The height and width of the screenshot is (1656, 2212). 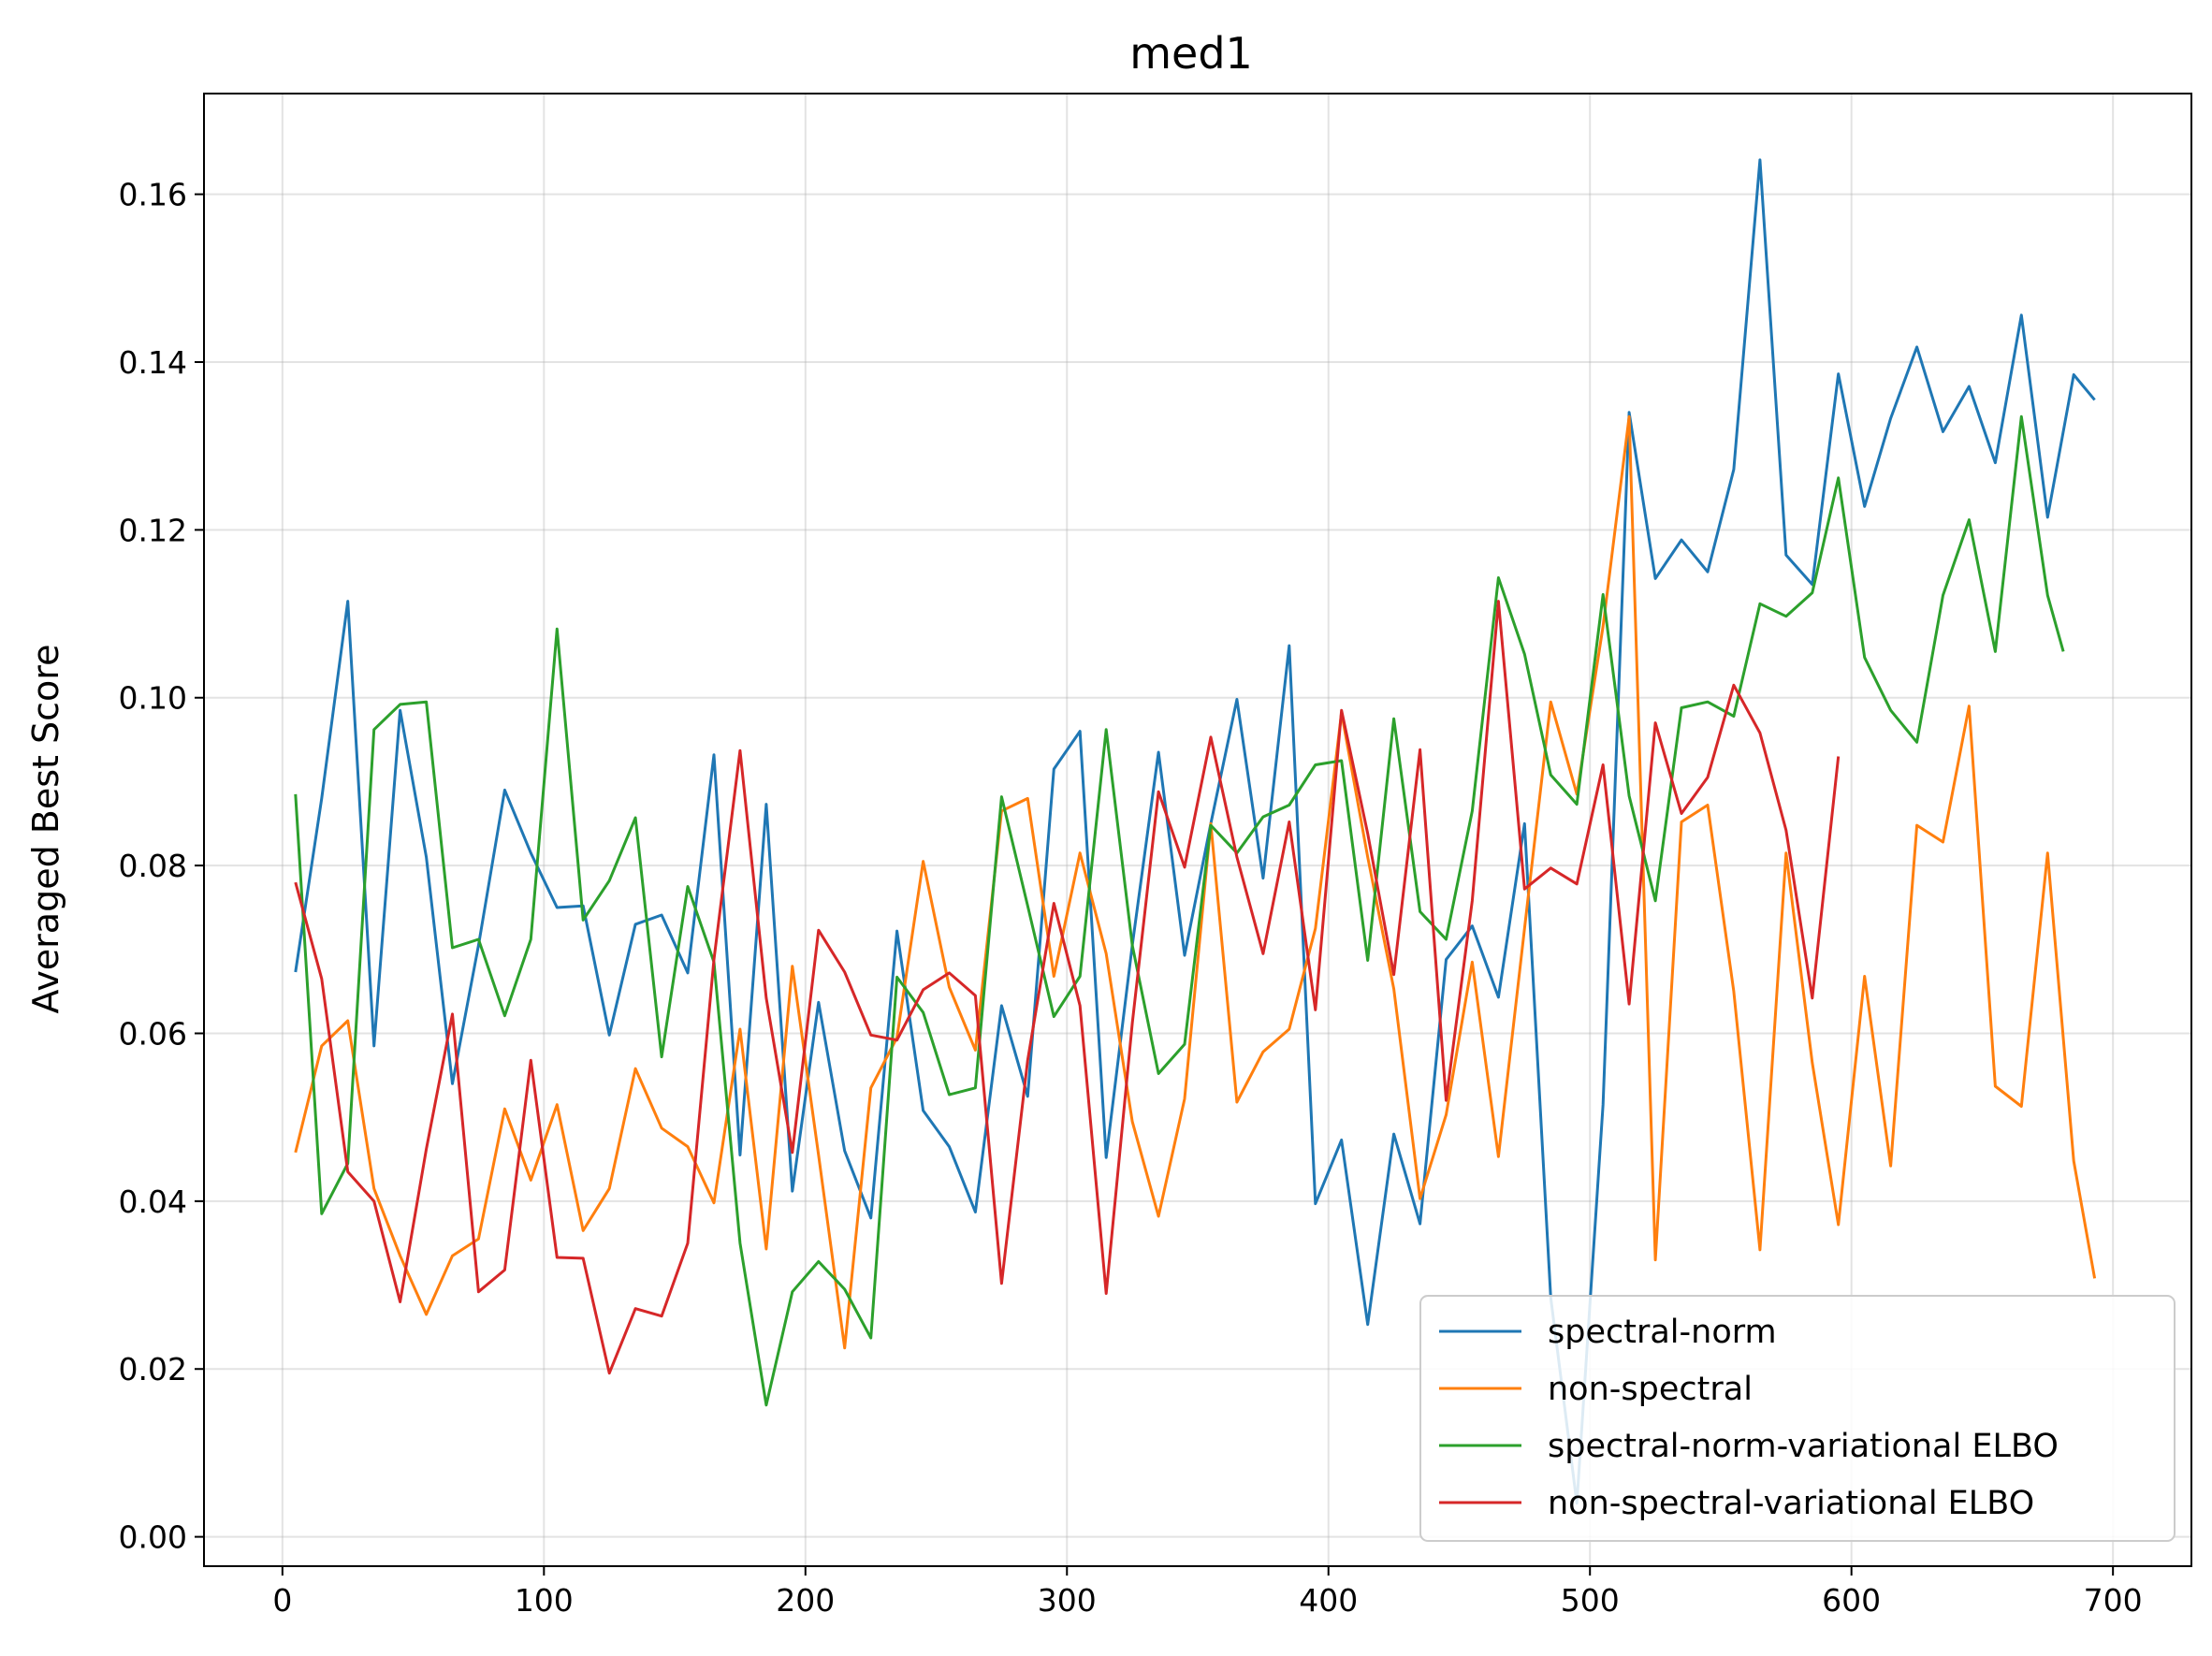 What do you see at coordinates (153, 1034) in the screenshot?
I see `y-tick-label: 0.06` at bounding box center [153, 1034].